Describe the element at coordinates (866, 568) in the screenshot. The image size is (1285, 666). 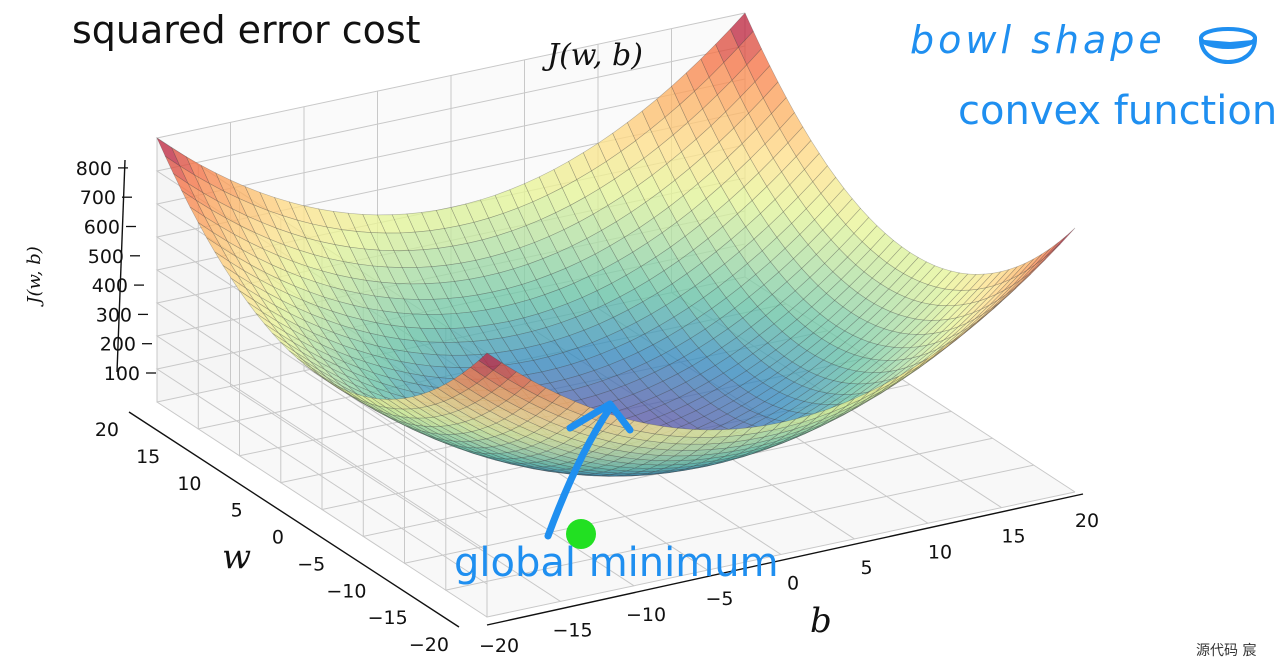
I see `b-tick-label: 5` at that location.